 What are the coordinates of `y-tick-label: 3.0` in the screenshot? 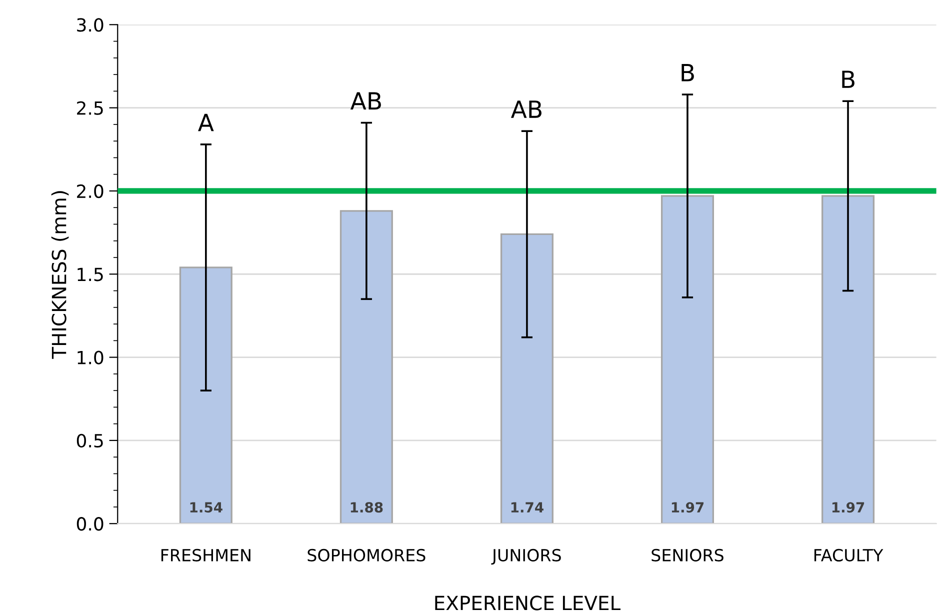 It's located at (90, 25).